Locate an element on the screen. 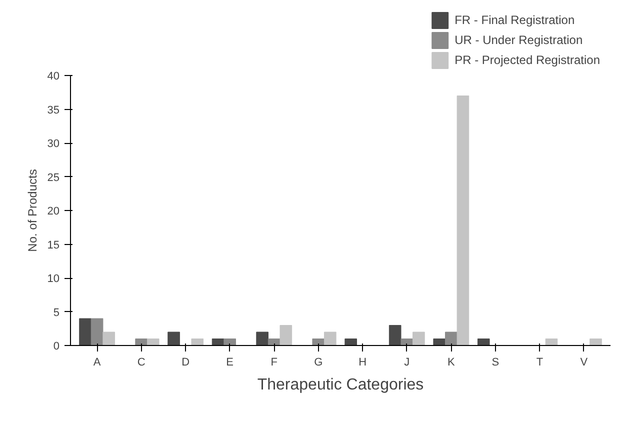 This screenshot has width=643, height=429. x-tick-label: E is located at coordinates (230, 362).